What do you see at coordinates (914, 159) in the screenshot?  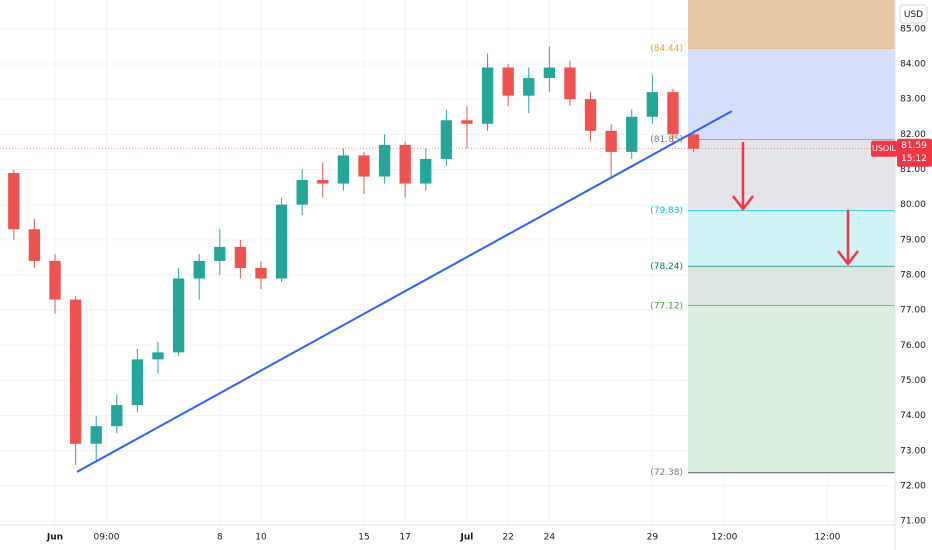 I see `countdown-label: 15:12` at bounding box center [914, 159].